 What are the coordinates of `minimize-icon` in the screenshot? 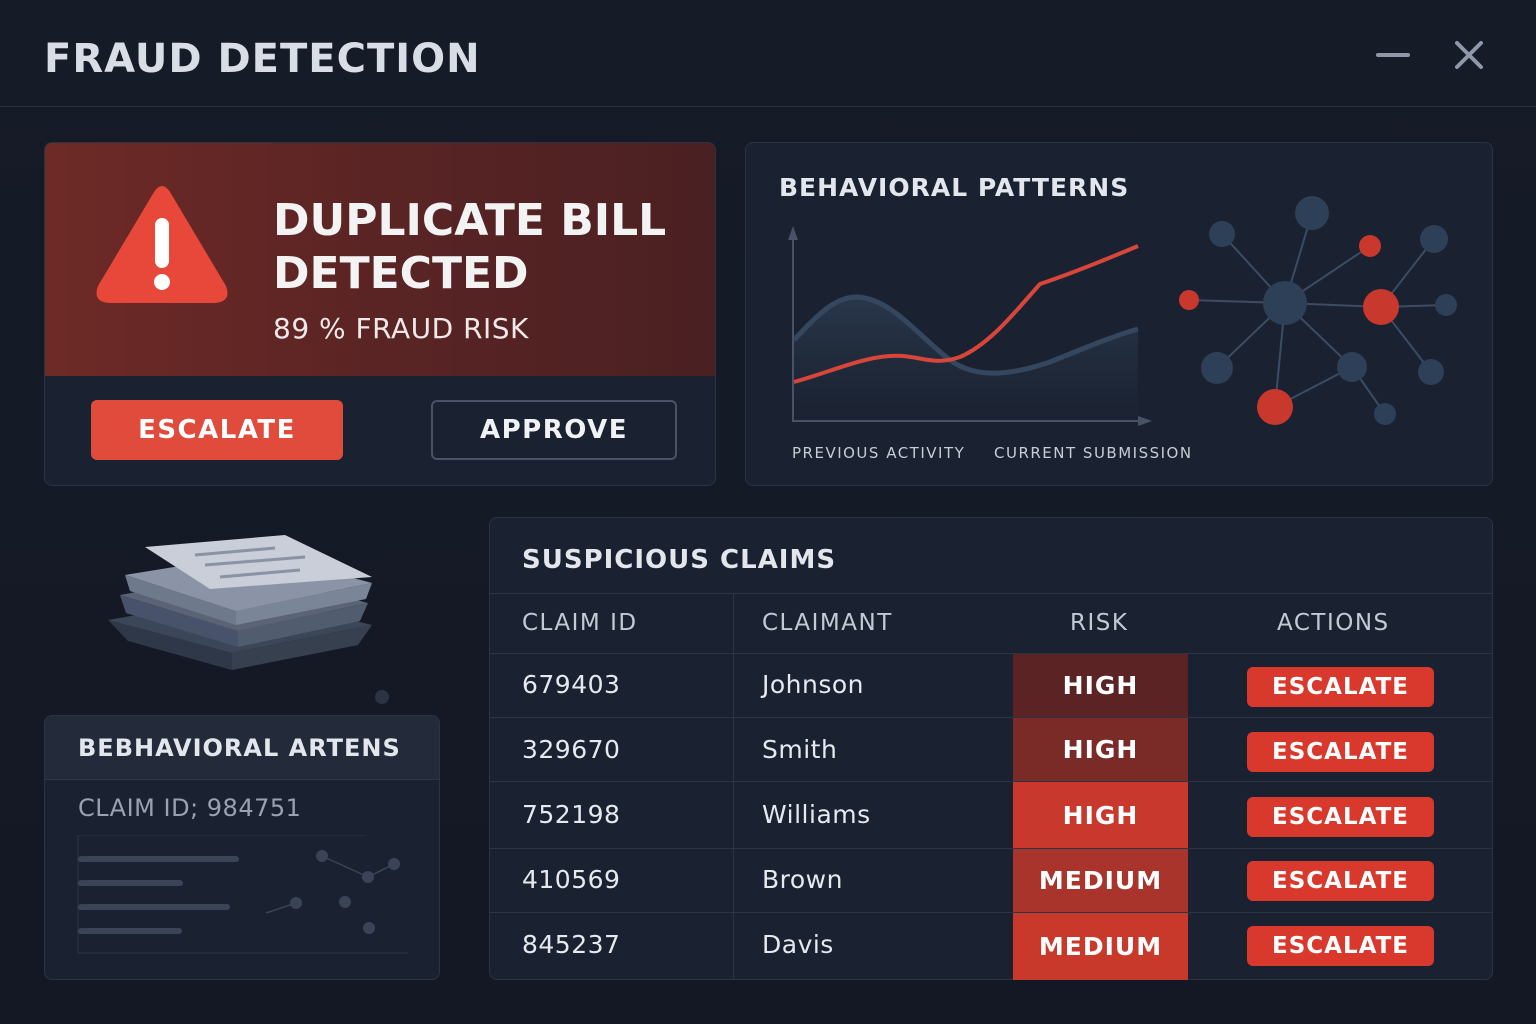 It's located at (1393, 56).